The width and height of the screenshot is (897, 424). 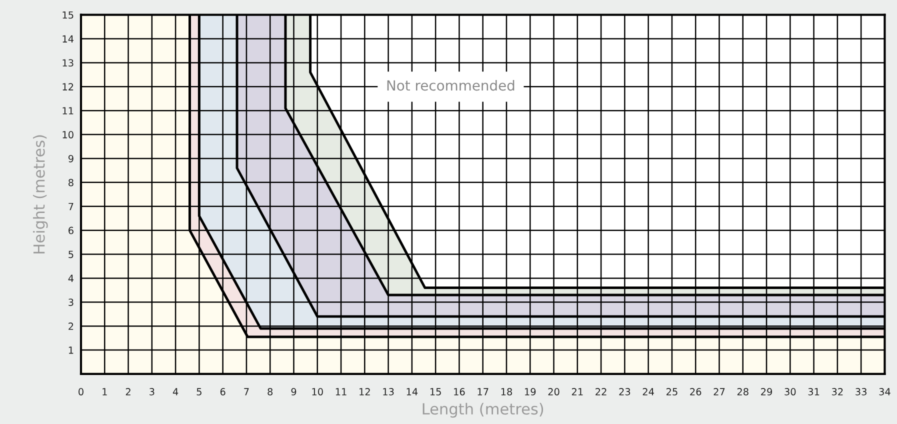 What do you see at coordinates (71, 206) in the screenshot?
I see `y-tick-label: 7` at bounding box center [71, 206].